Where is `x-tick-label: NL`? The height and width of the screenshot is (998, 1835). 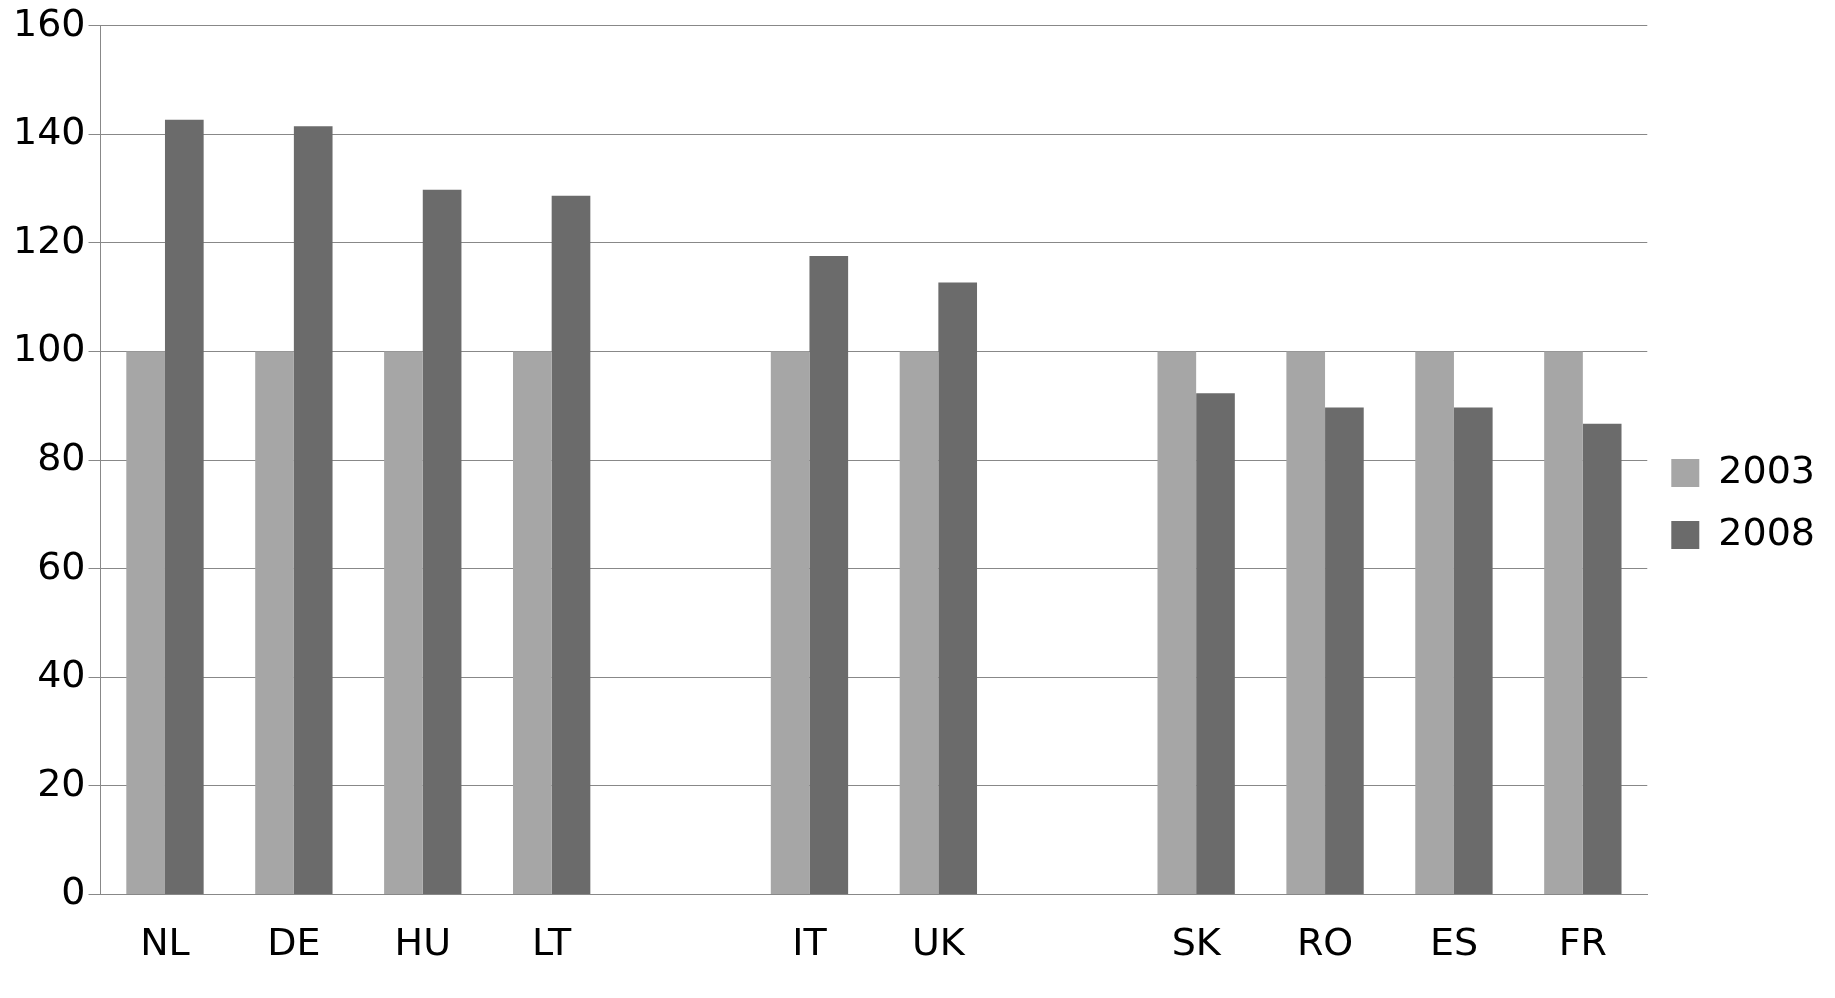
x-tick-label: NL is located at coordinates (165, 942).